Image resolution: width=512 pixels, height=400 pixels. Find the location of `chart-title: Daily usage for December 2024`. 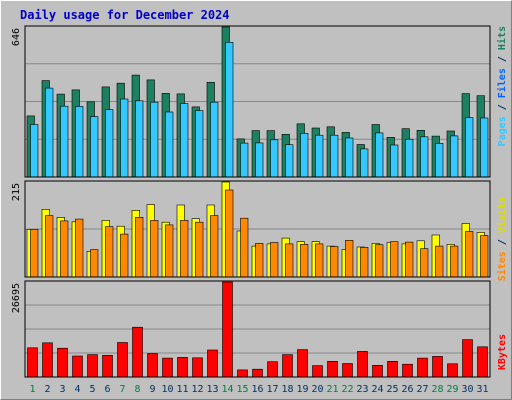

chart-title: Daily usage for December 2024 is located at coordinates (125, 15).